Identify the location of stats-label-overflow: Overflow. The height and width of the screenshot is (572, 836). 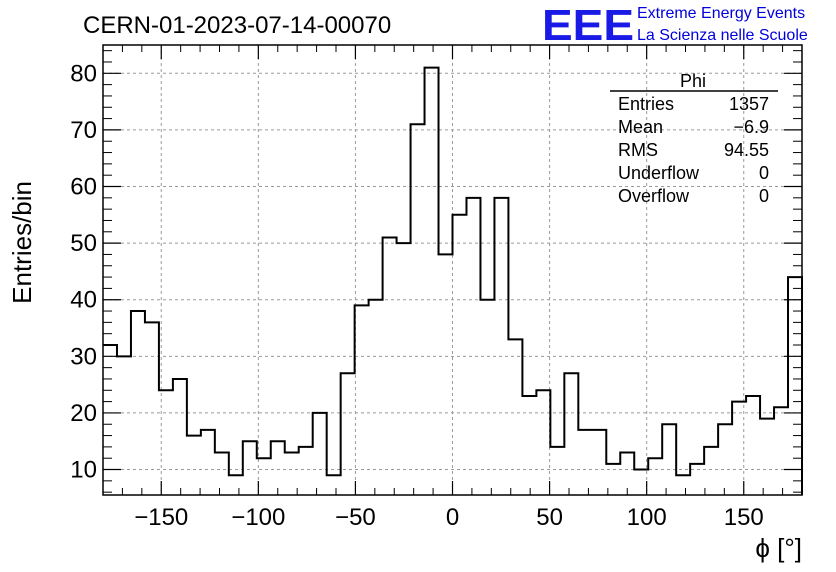
(654, 196).